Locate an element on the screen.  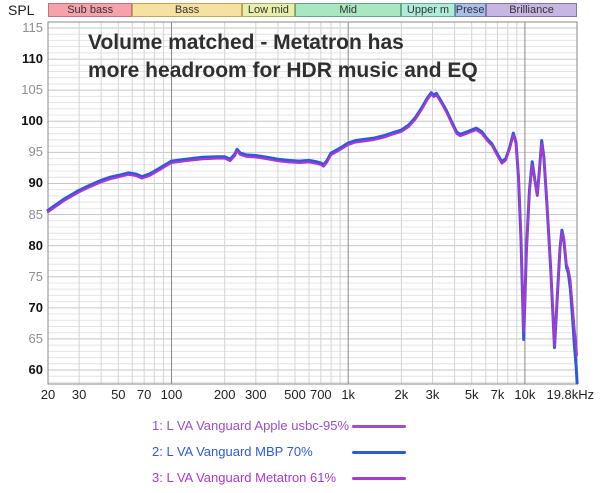
y-tick-105: 105 is located at coordinates (32, 90).